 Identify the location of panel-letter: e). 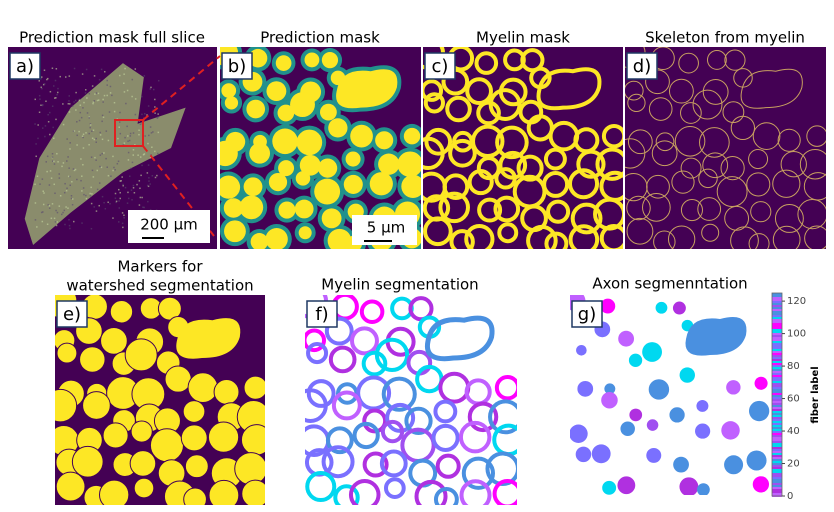
(72, 314).